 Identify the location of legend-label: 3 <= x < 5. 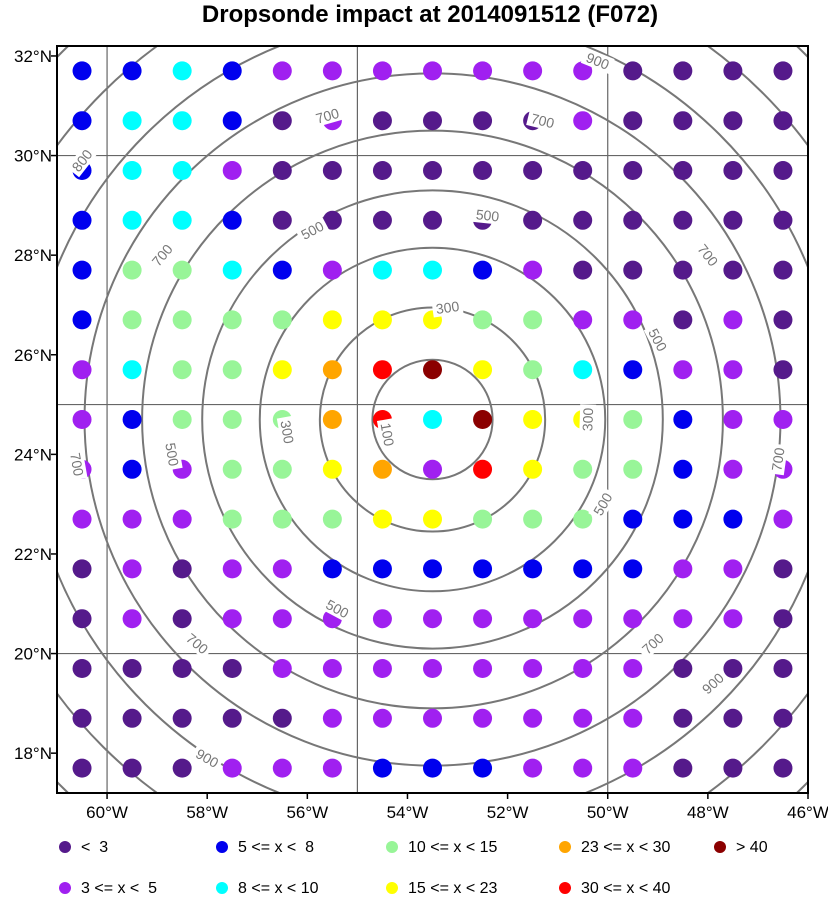
(119, 888).